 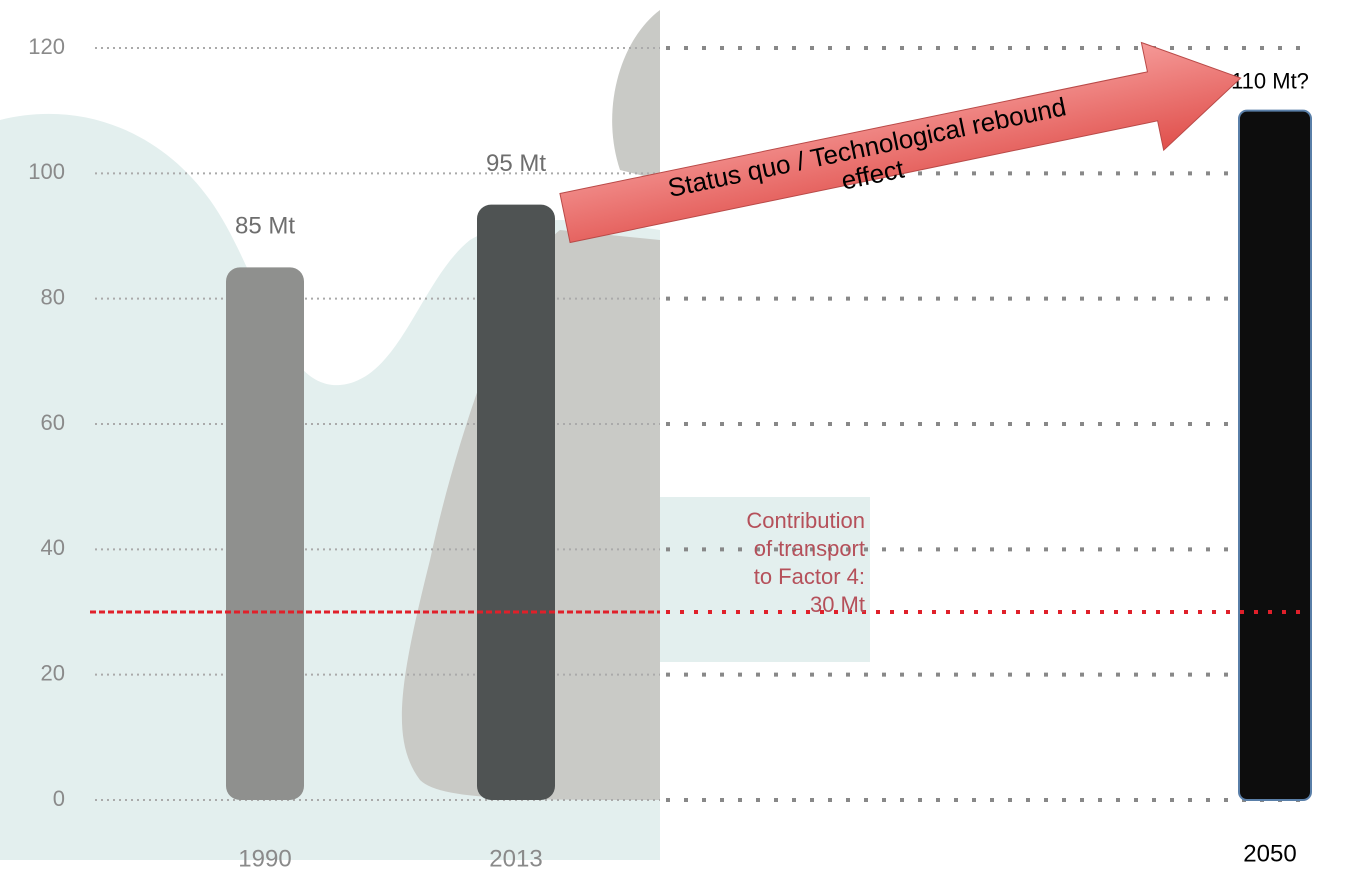 I want to click on annotation-box, so click(x=765, y=579).